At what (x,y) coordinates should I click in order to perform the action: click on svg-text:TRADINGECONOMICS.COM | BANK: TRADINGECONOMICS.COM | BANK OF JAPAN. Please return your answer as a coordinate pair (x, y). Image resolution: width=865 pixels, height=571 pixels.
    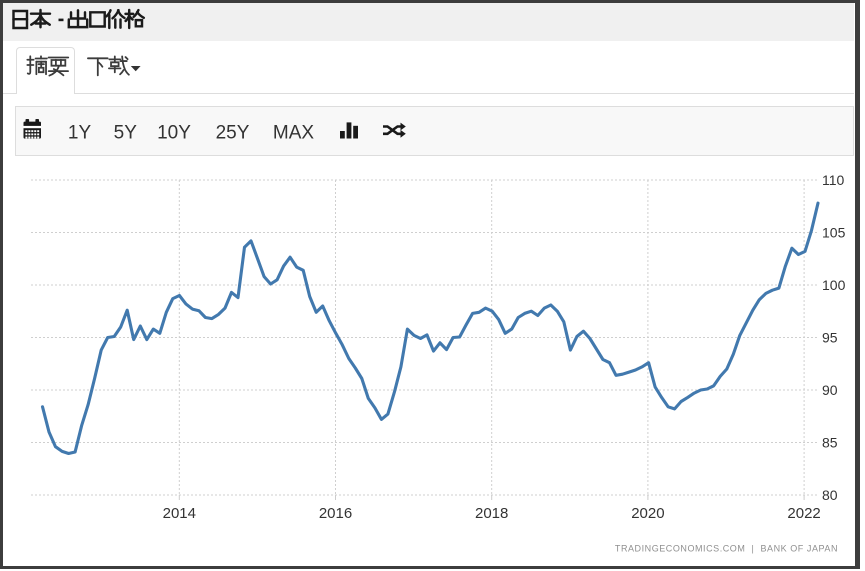
    Looking at the image, I should click on (726, 549).